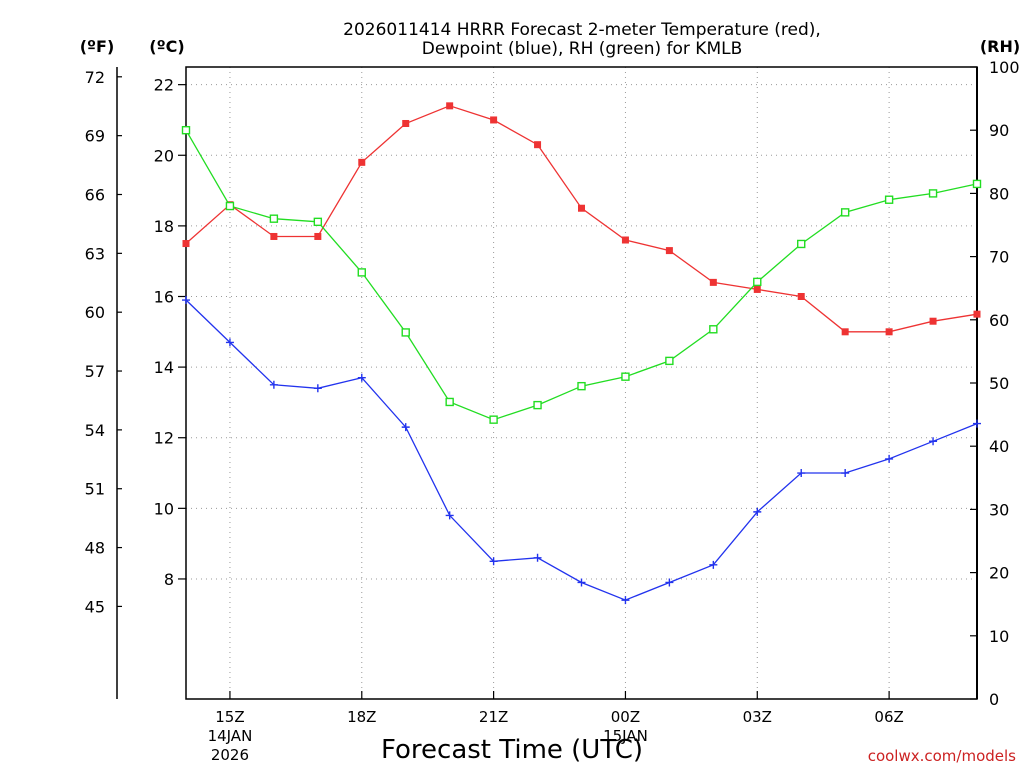  Describe the element at coordinates (888, 717) in the screenshot. I see `x-tick-label: 06Z` at that location.